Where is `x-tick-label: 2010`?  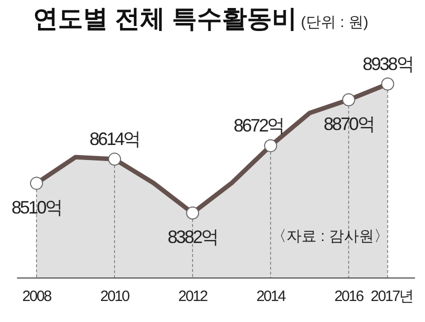 x-tick-label: 2010 is located at coordinates (115, 296).